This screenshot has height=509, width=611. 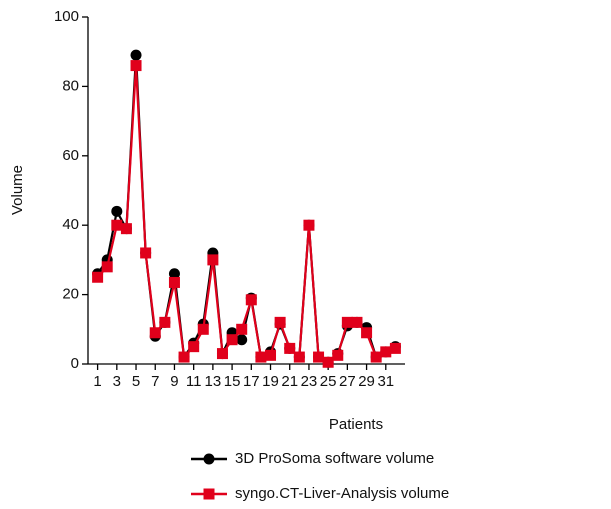 What do you see at coordinates (334, 458) in the screenshot?
I see `legend-label: 3D ProSoma software volume` at bounding box center [334, 458].